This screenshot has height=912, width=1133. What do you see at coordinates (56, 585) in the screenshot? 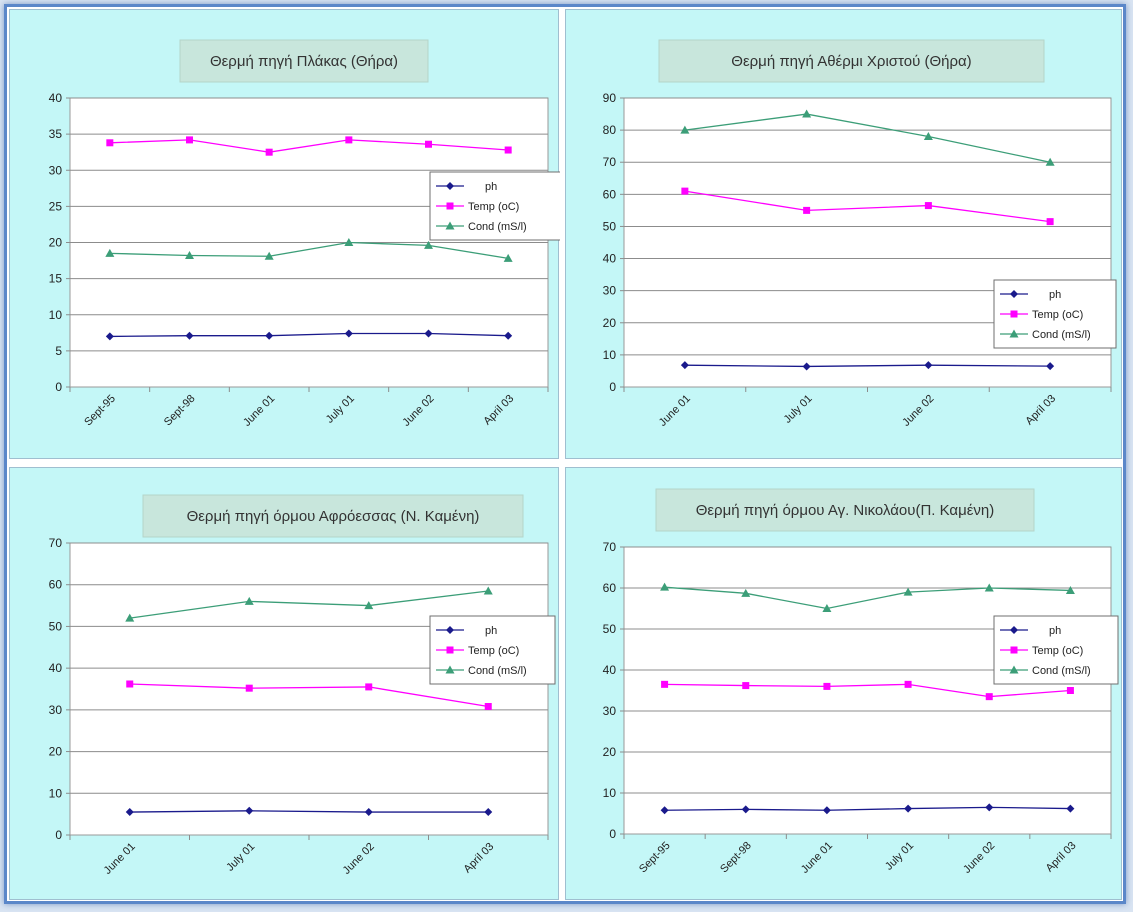
I see `y-tick-label: 60` at bounding box center [56, 585].